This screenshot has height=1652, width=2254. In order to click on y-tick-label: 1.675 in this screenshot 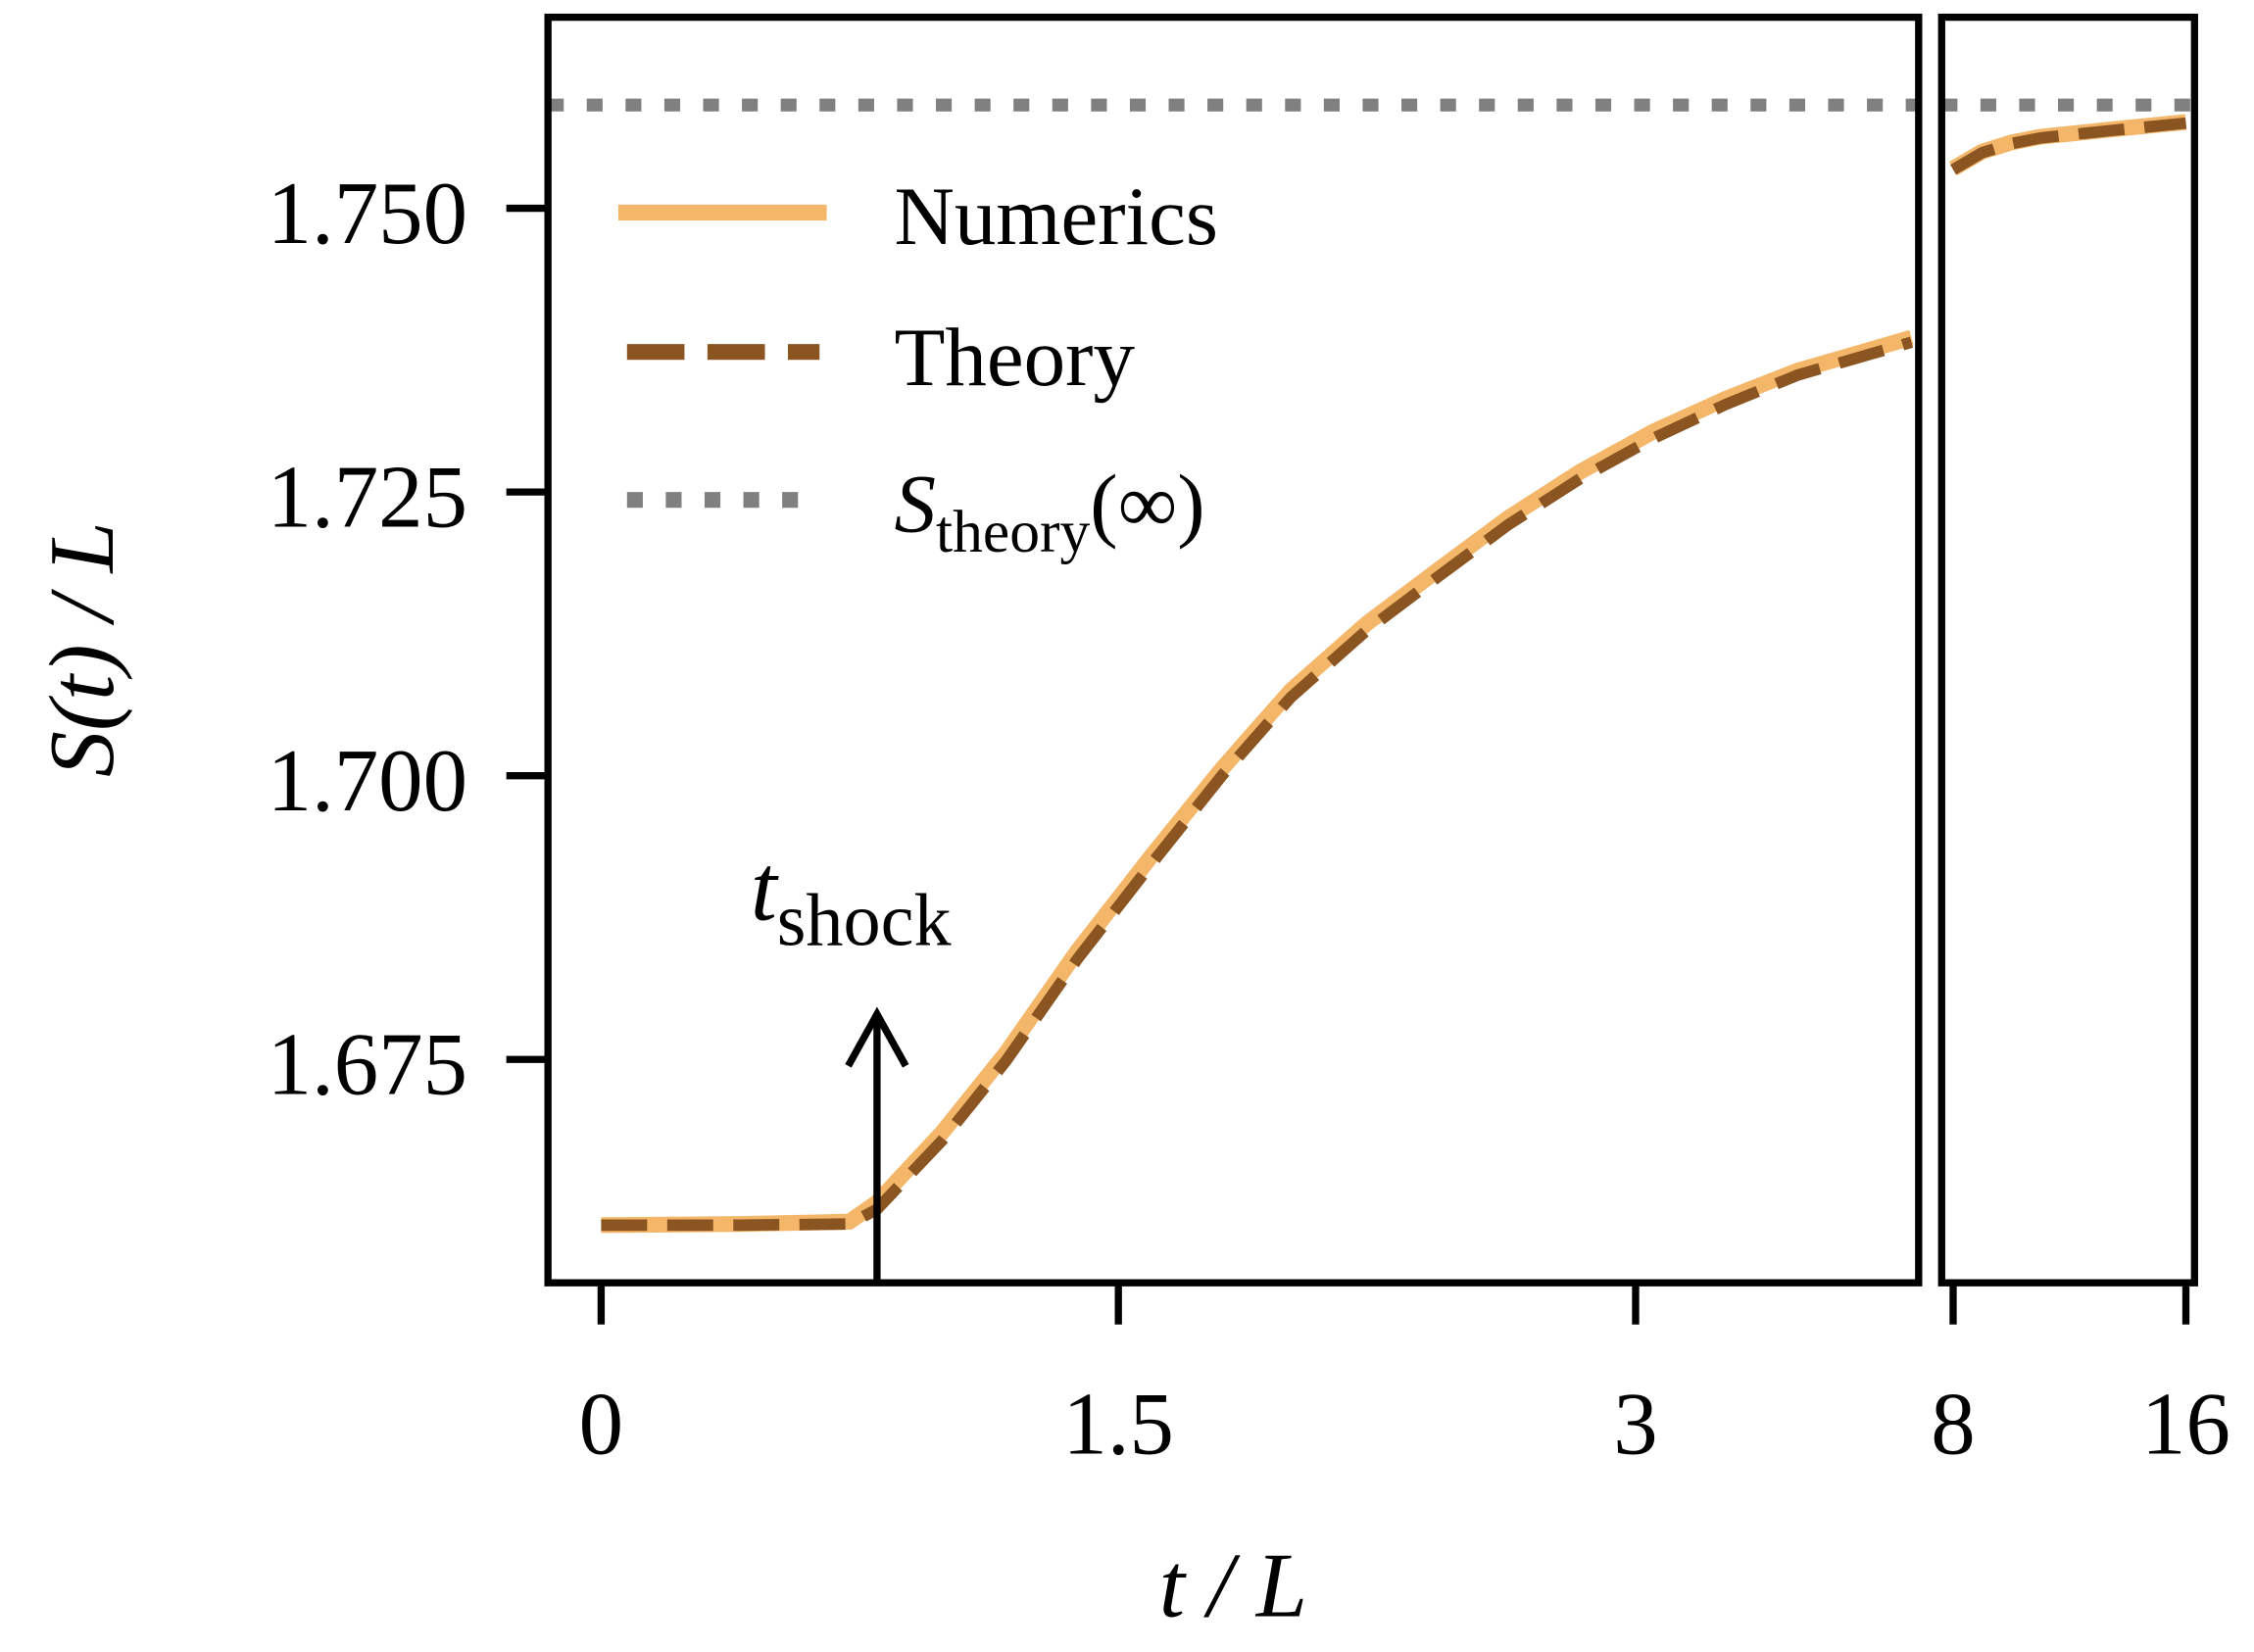, I will do `click(367, 1063)`.